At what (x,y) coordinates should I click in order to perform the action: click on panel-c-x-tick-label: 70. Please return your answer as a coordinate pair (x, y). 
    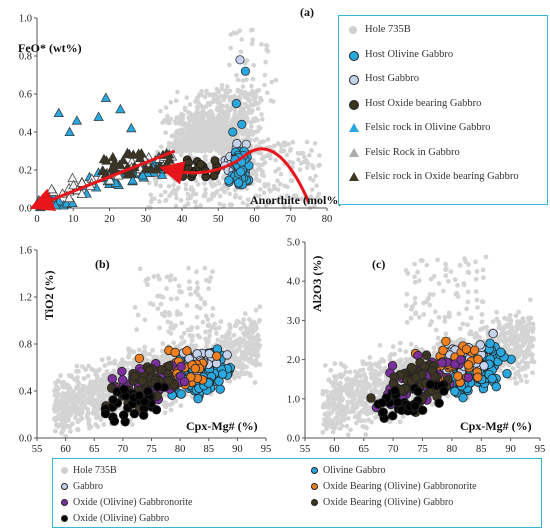
    Looking at the image, I should click on (393, 449).